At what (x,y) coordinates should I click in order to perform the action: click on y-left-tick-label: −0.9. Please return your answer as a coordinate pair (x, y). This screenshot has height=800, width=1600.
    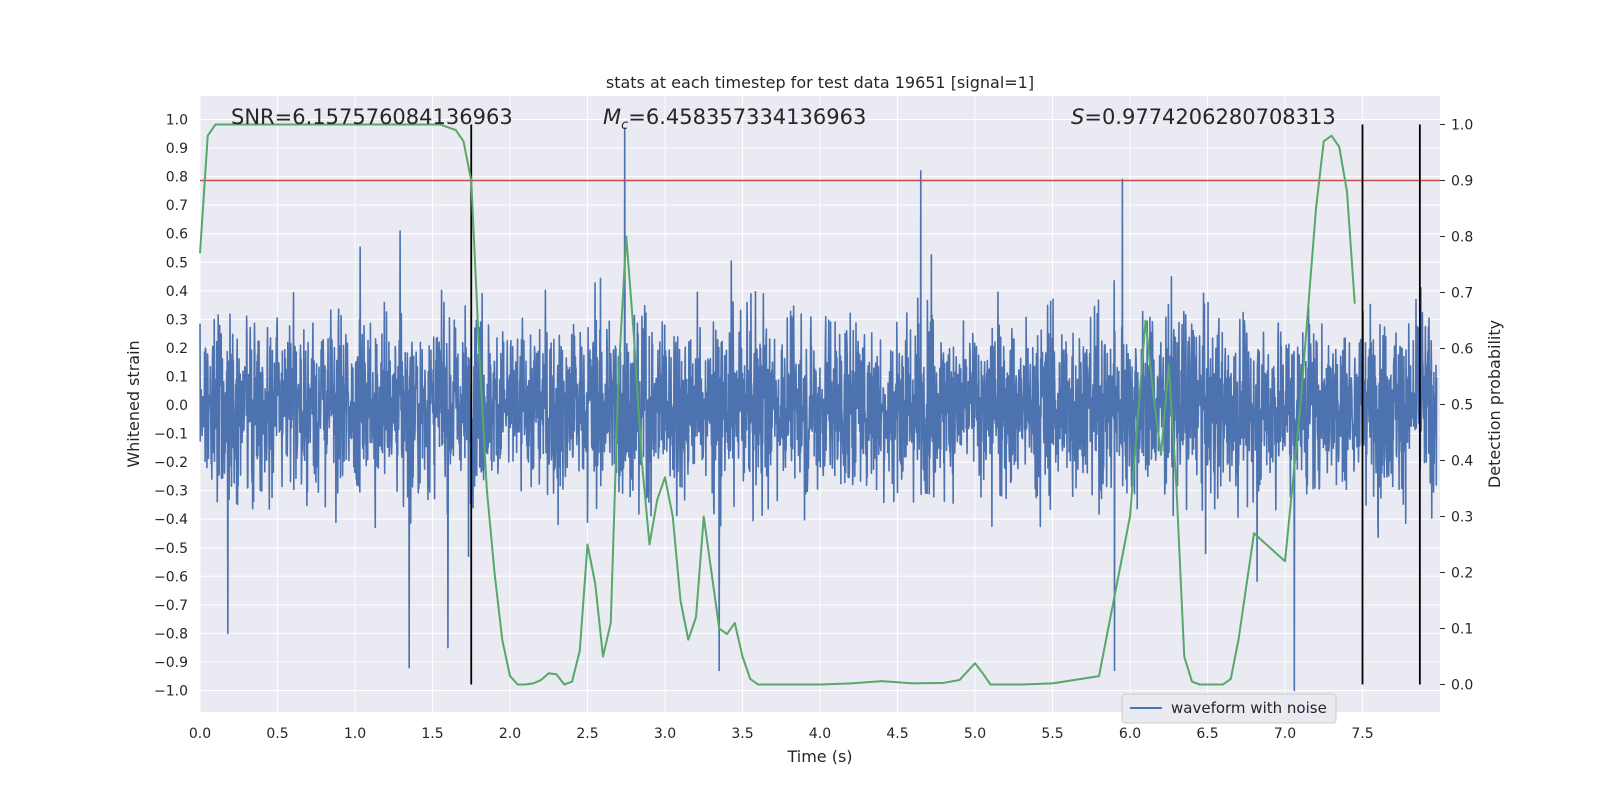
    Looking at the image, I should click on (171, 663).